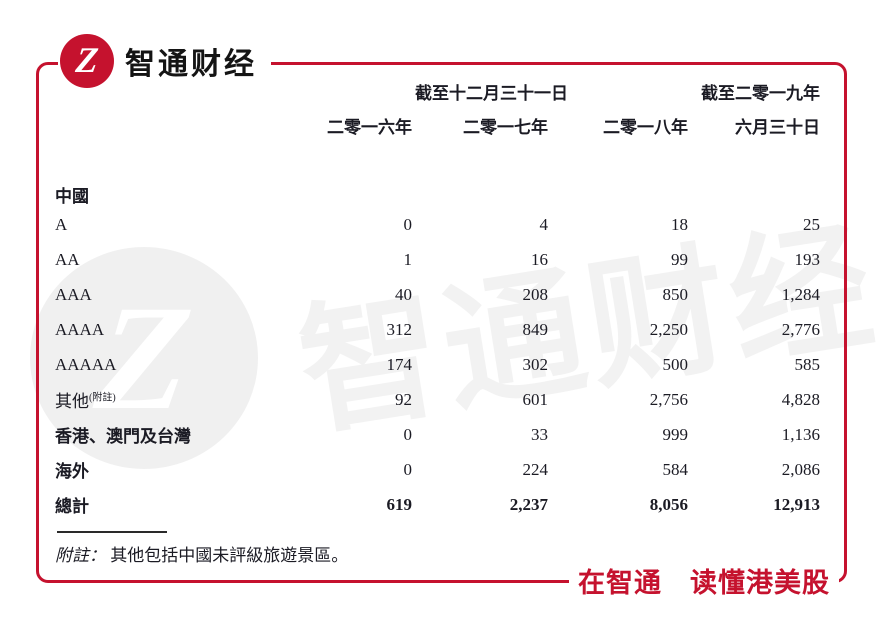 The height and width of the screenshot is (641, 883). I want to click on table-row: 海外 0 224 584 2,086, so click(437, 469).